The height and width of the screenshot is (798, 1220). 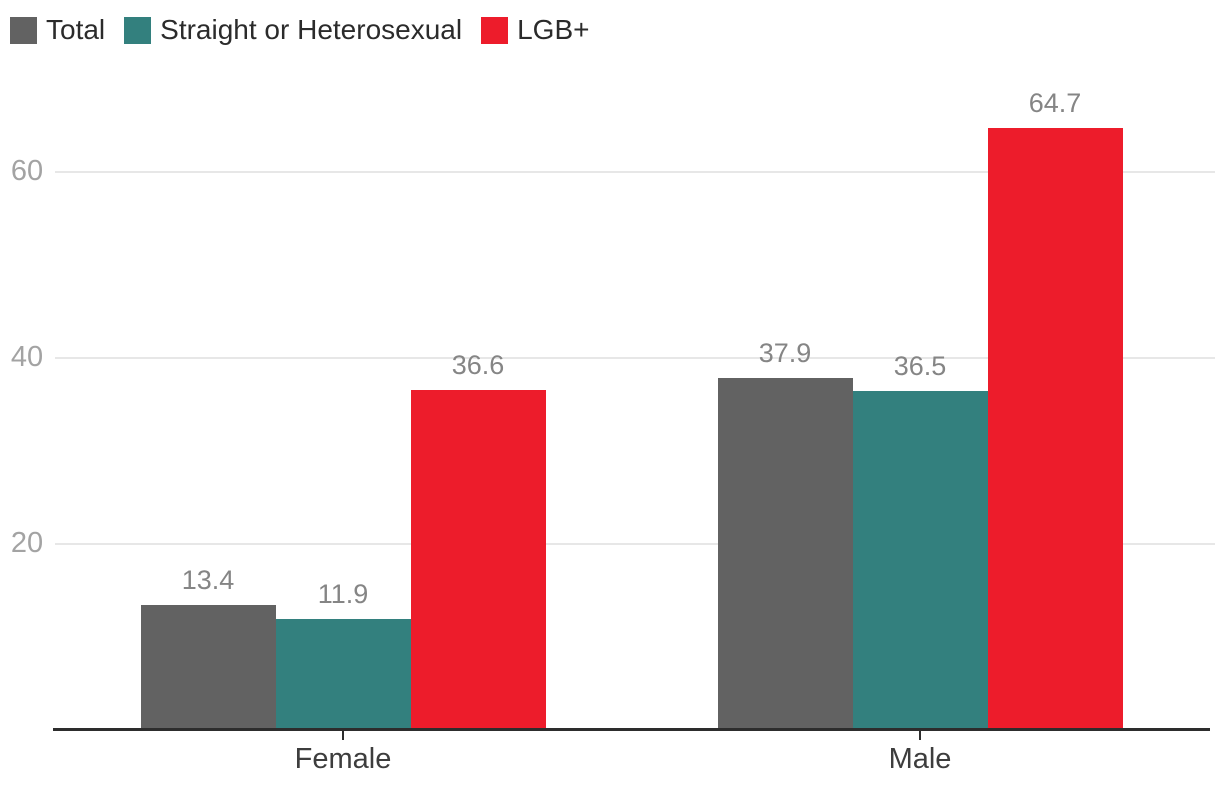 What do you see at coordinates (1055, 429) in the screenshot?
I see `bar-lgb--male` at bounding box center [1055, 429].